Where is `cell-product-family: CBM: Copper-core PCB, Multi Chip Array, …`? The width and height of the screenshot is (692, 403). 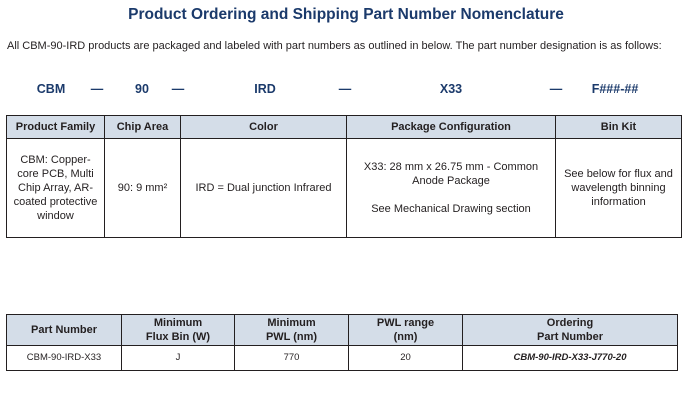 cell-product-family: CBM: Copper-core PCB, Multi Chip Array, … is located at coordinates (55, 188).